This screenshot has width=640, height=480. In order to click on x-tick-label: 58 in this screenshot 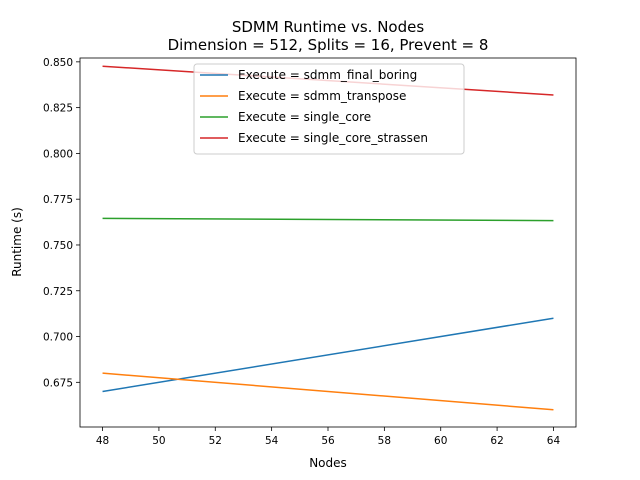, I will do `click(384, 441)`.